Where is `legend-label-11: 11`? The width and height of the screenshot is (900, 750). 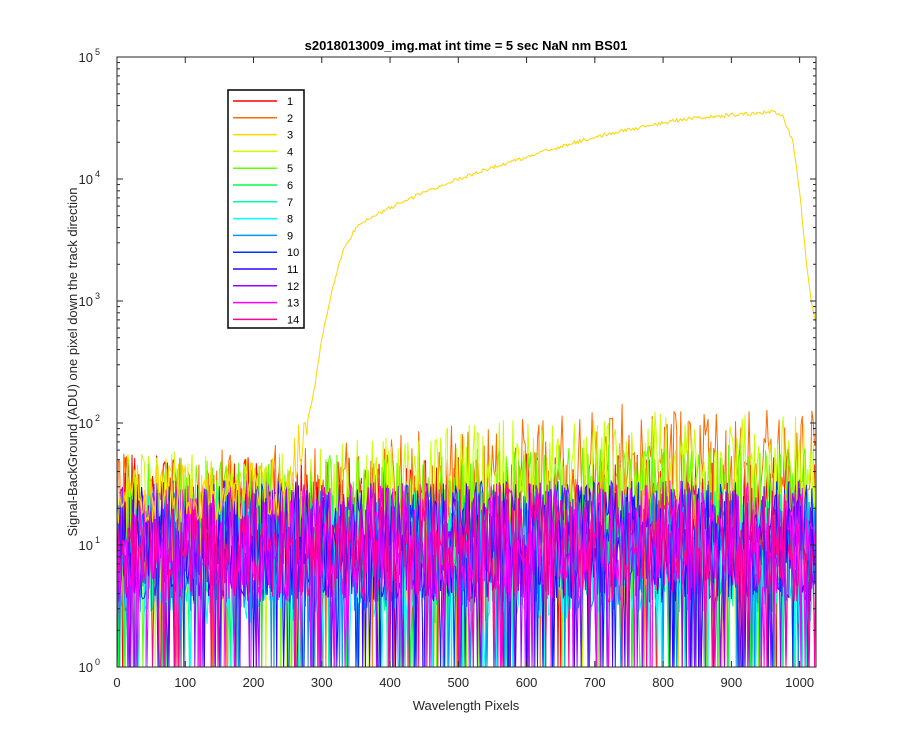
legend-label-11: 11 is located at coordinates (292, 270).